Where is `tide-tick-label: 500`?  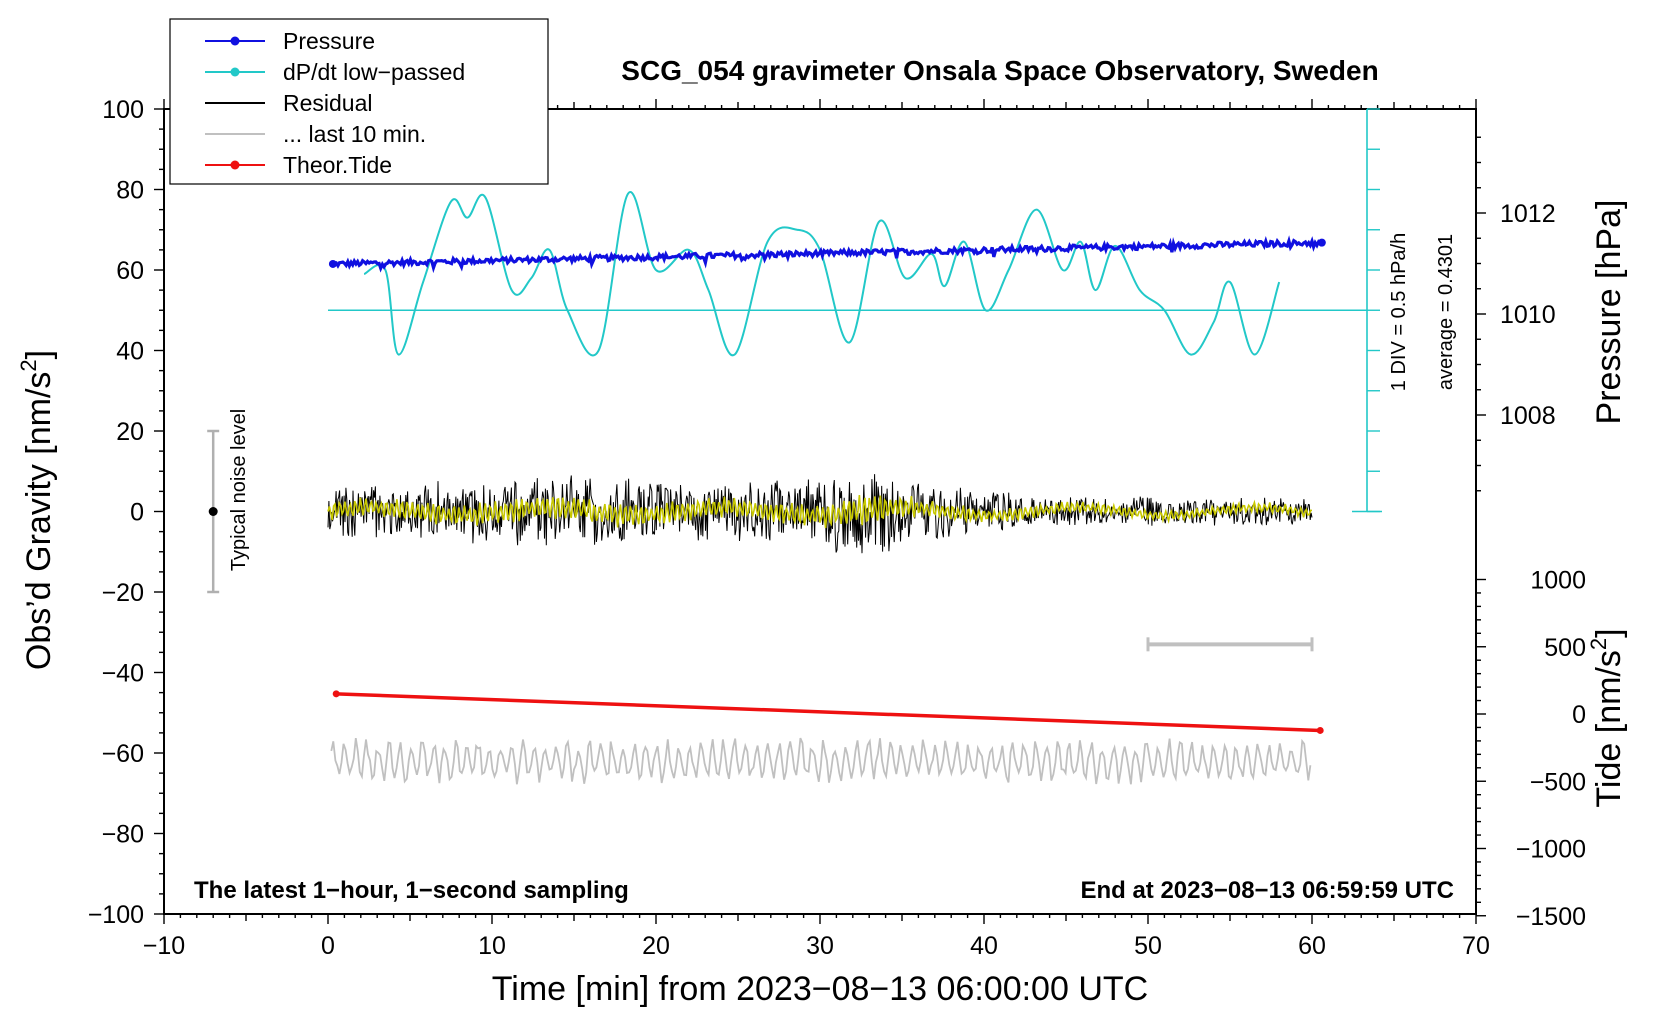 tide-tick-label: 500 is located at coordinates (1565, 648).